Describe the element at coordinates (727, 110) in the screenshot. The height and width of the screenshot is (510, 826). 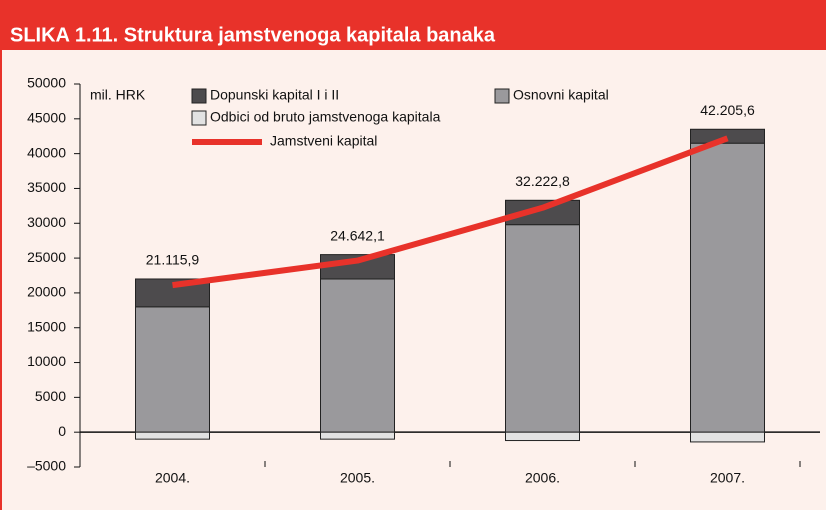
I see `data-label: 42.205,6` at that location.